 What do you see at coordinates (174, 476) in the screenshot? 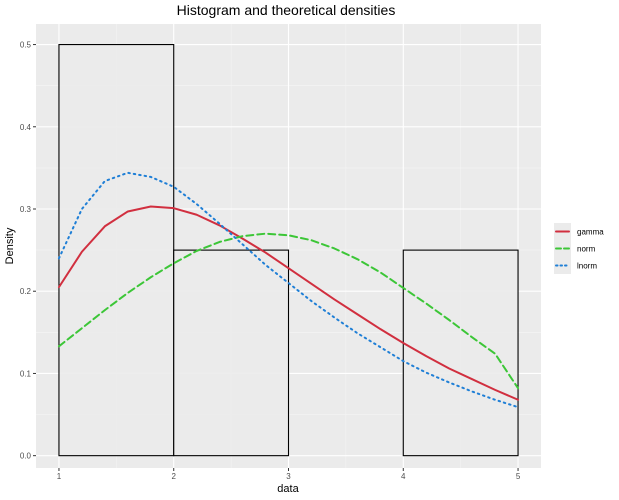
I see `x-tick-label: 2` at bounding box center [174, 476].